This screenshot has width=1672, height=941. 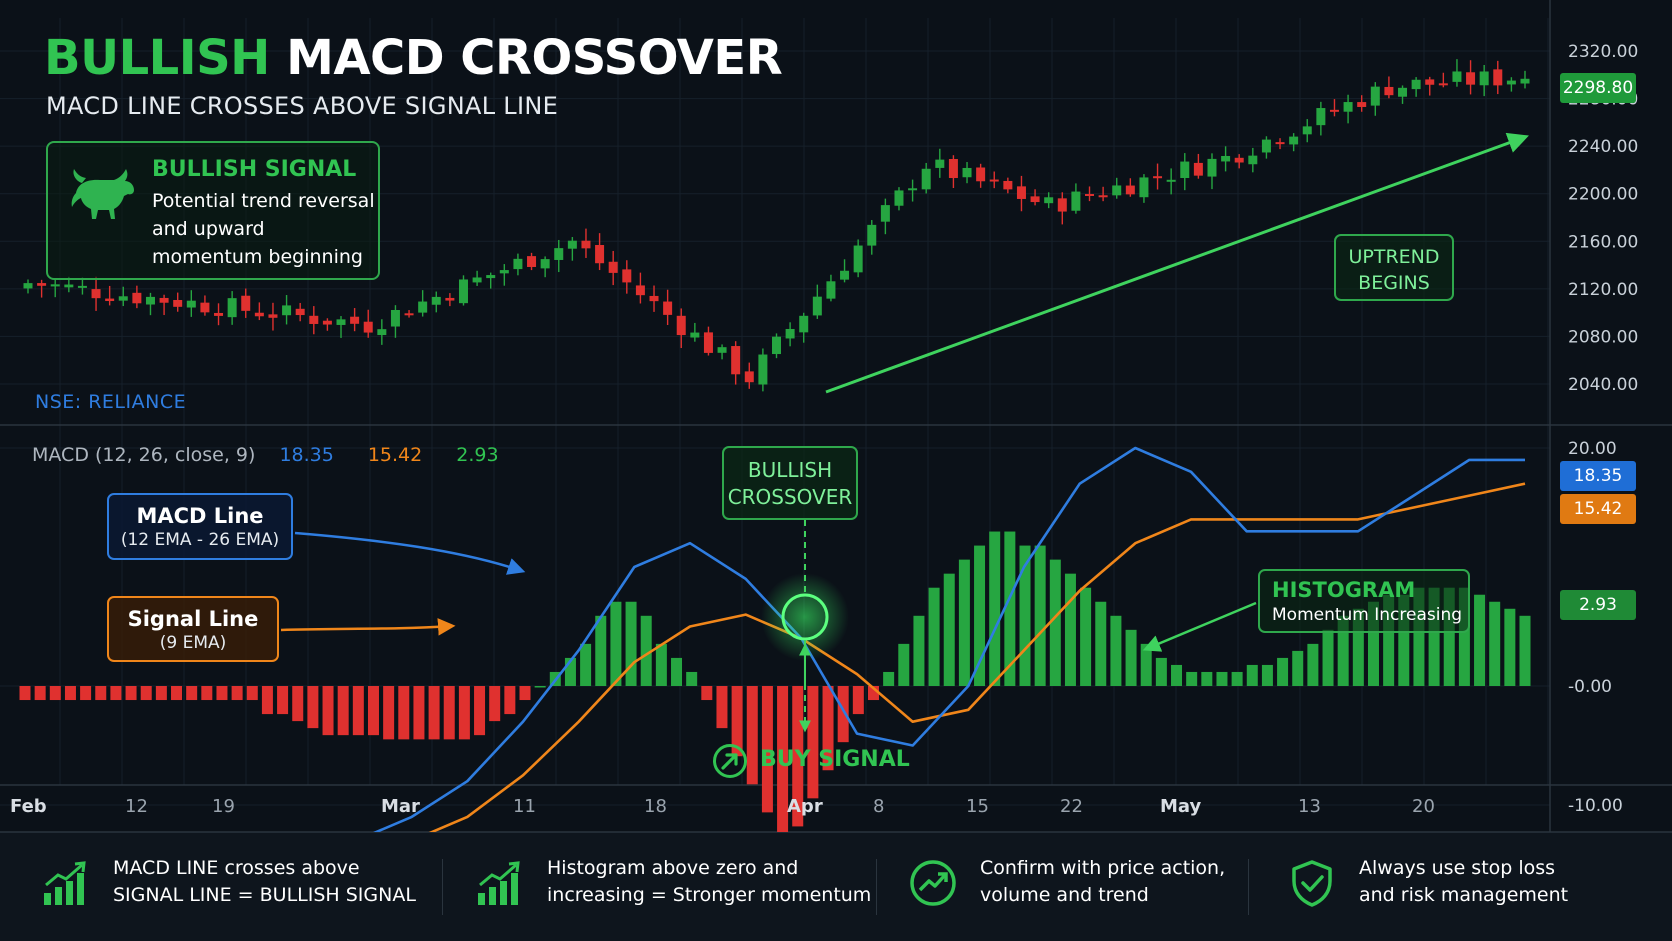 What do you see at coordinates (1103, 868) in the screenshot?
I see `tip-3-line-1: Confirm with price action,` at bounding box center [1103, 868].